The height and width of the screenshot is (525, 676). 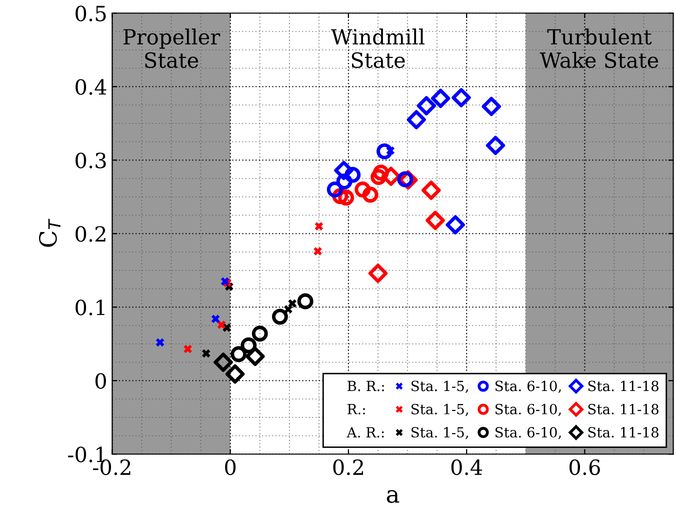 I want to click on y-tick-label: 0.3, so click(x=91, y=160).